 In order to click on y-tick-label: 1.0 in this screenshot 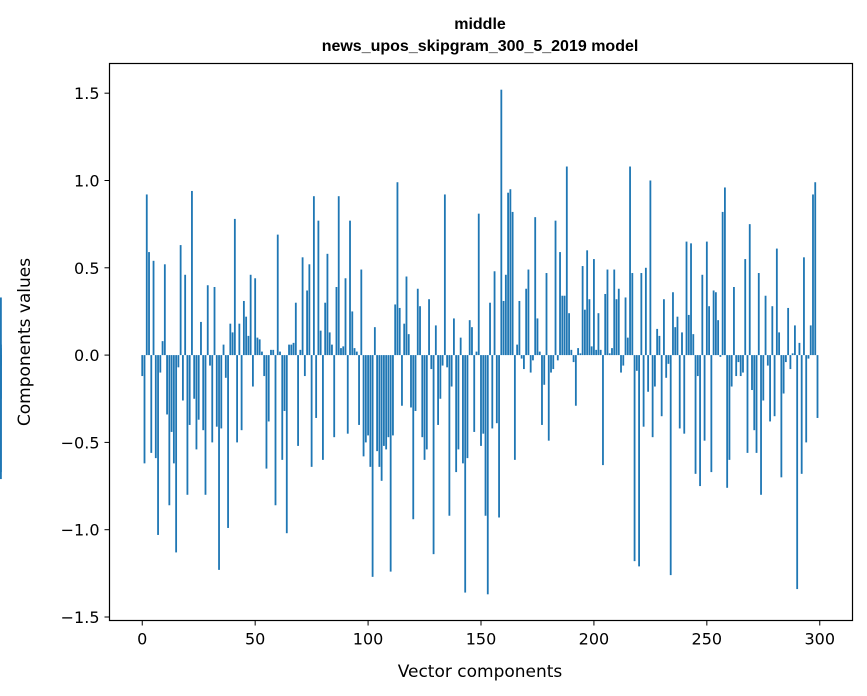, I will do `click(86, 180)`.